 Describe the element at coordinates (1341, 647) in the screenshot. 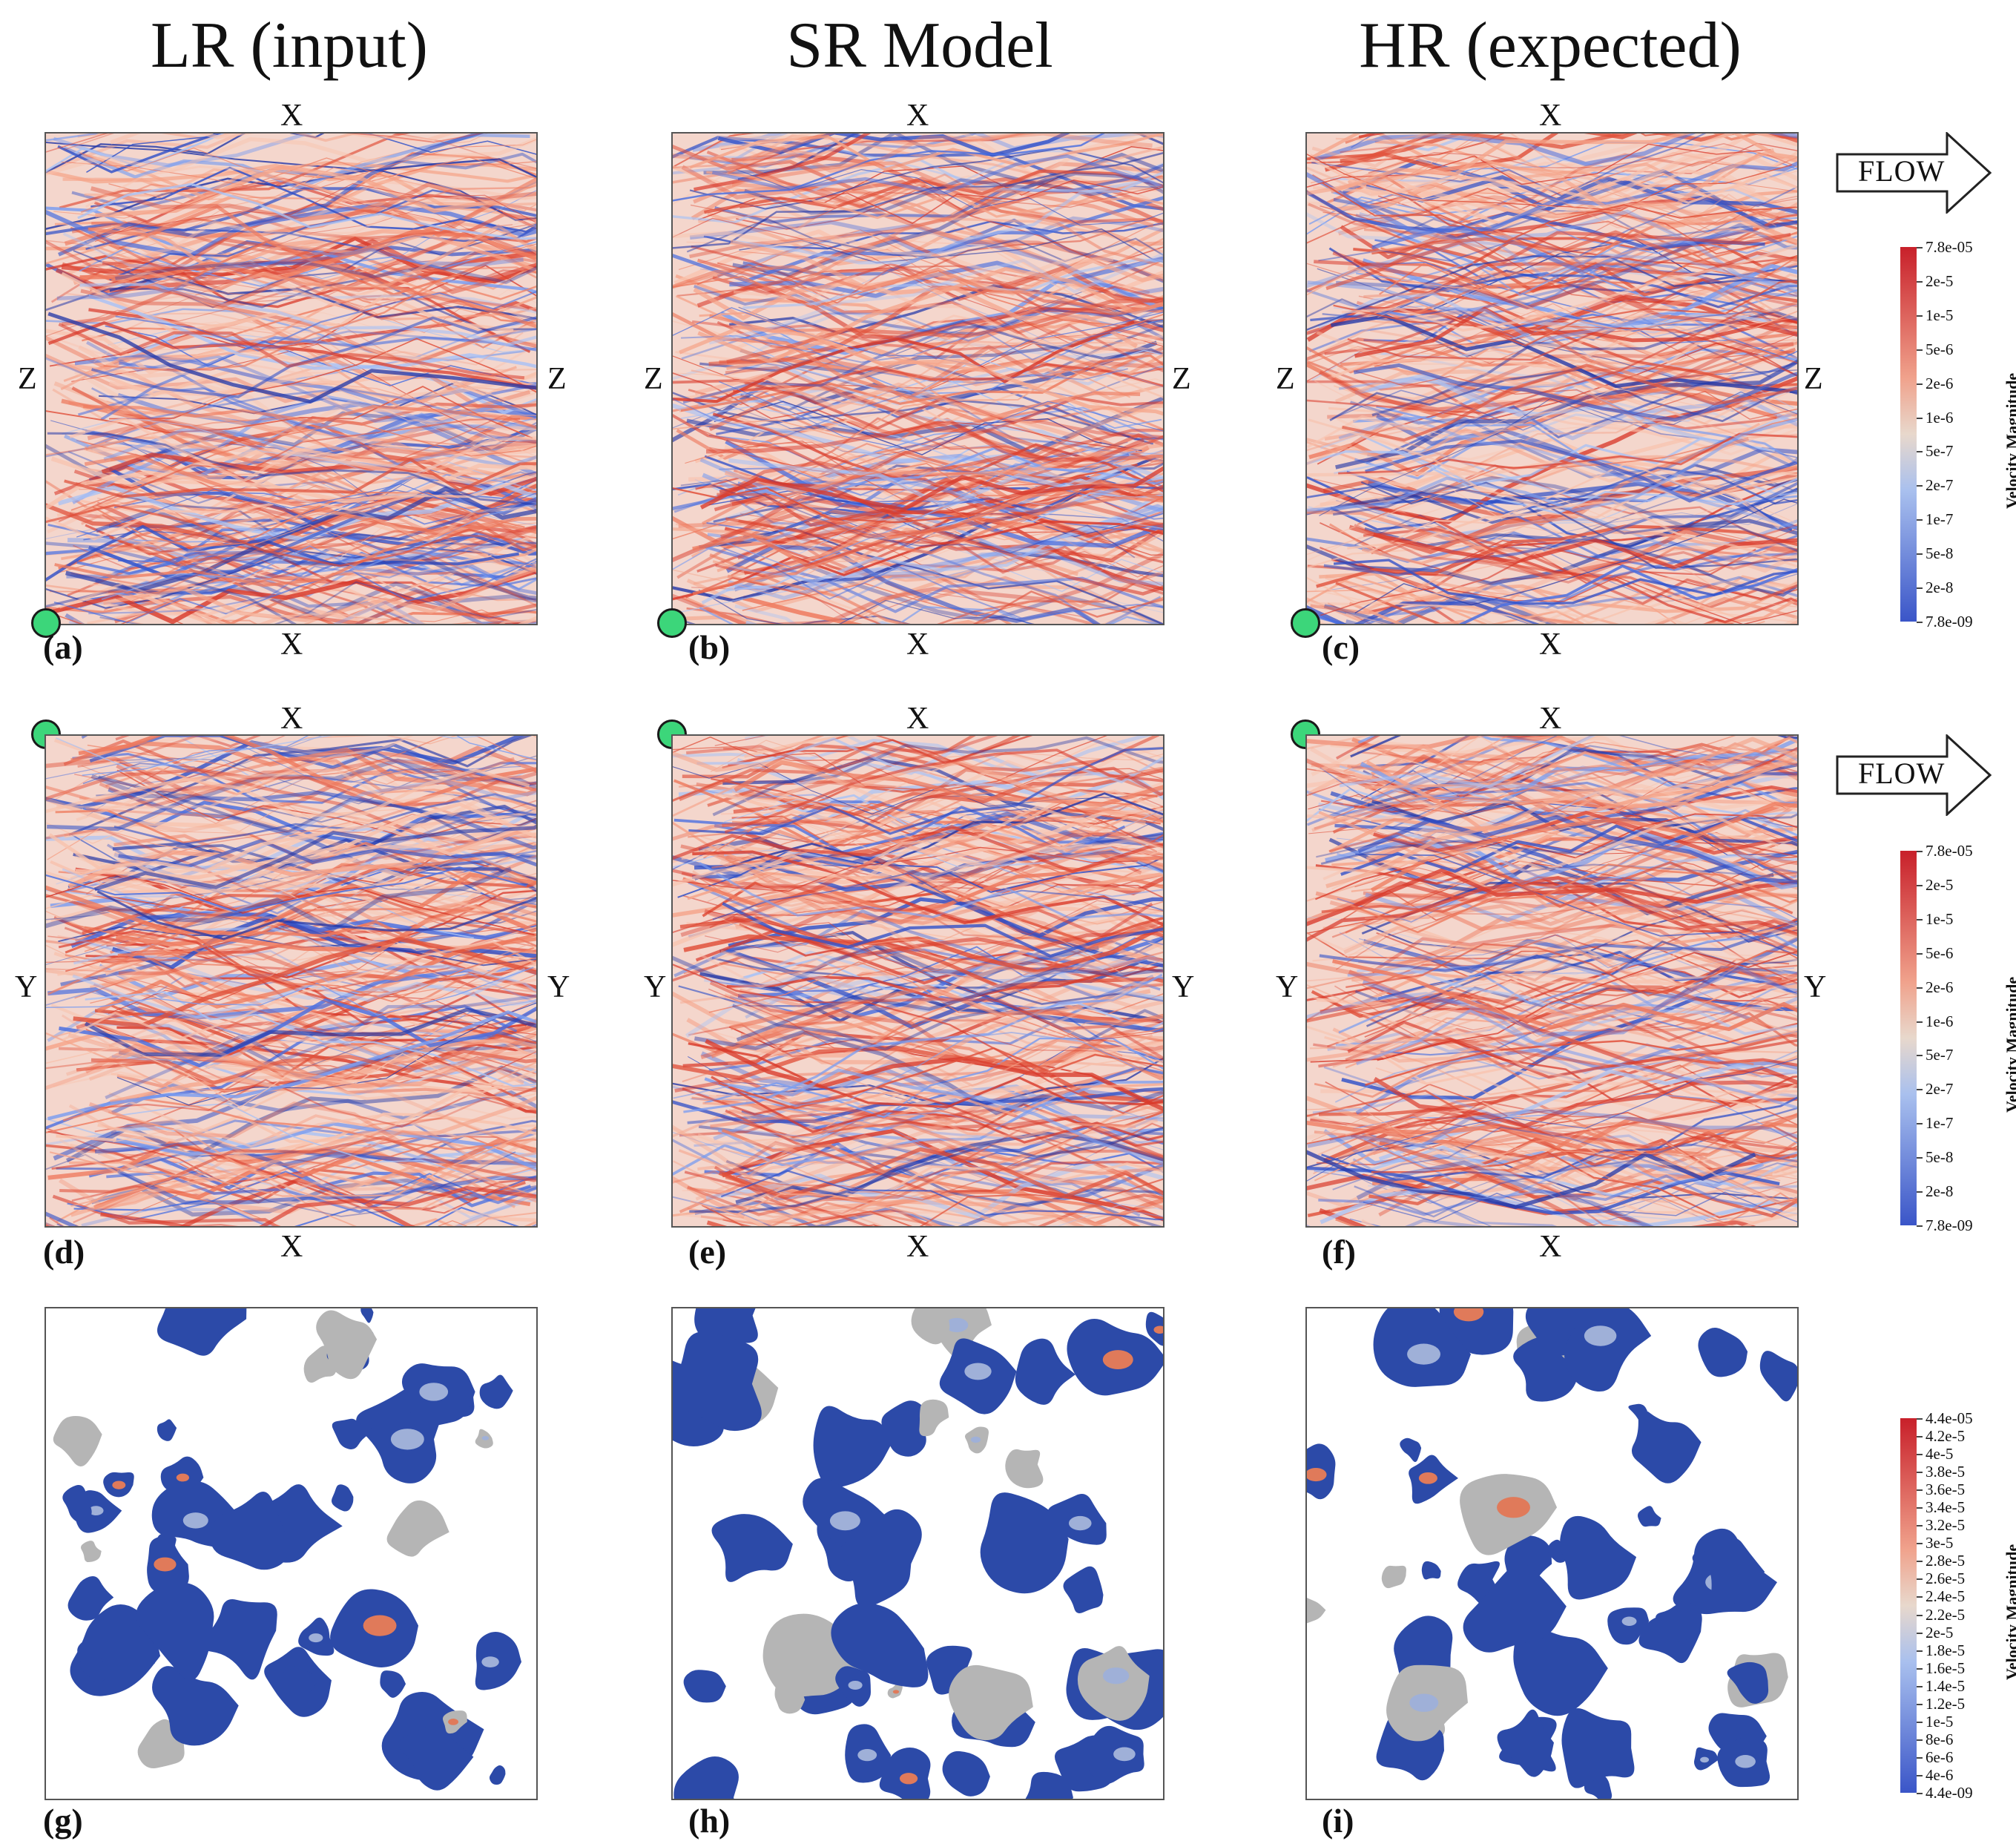

I see `panel-label-c: (c)` at that location.